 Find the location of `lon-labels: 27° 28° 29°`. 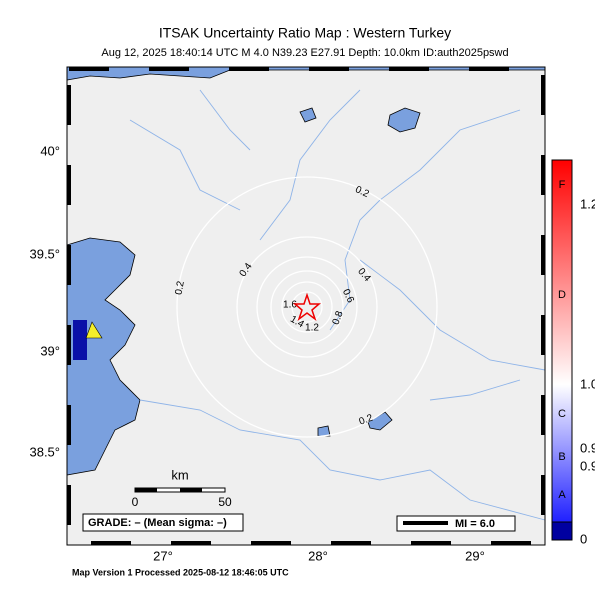

lon-labels: 27° 28° 29° is located at coordinates (319, 555).